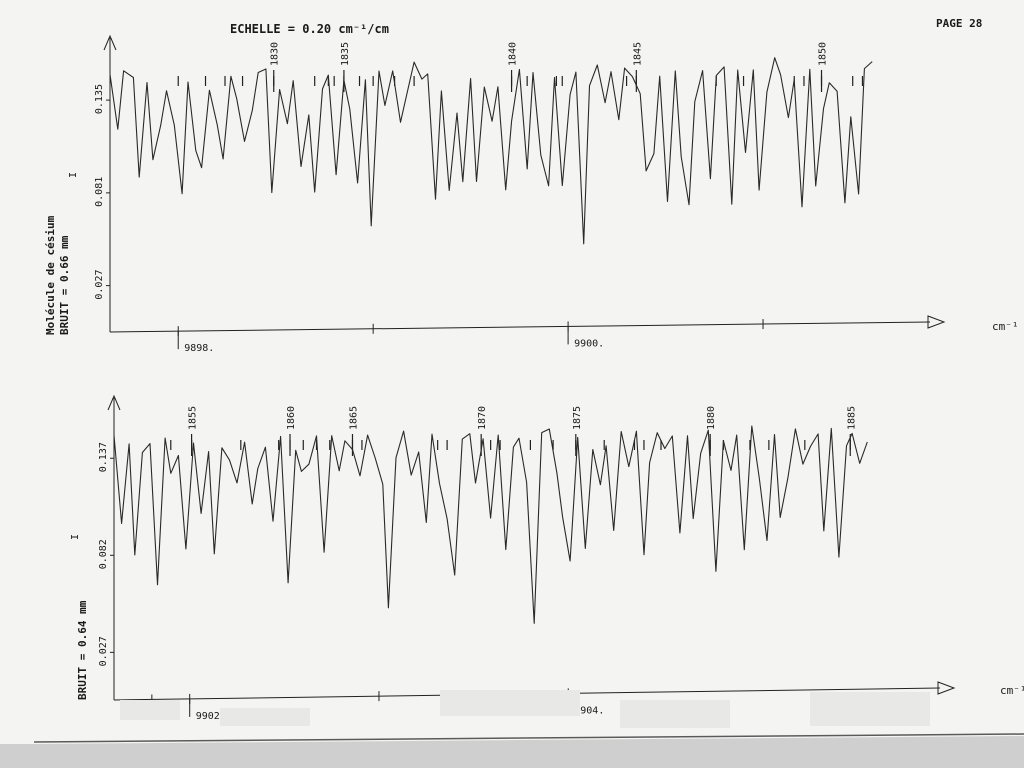  What do you see at coordinates (103, 651) in the screenshot?
I see `y-tick-label-bottom: 0.027` at bounding box center [103, 651].